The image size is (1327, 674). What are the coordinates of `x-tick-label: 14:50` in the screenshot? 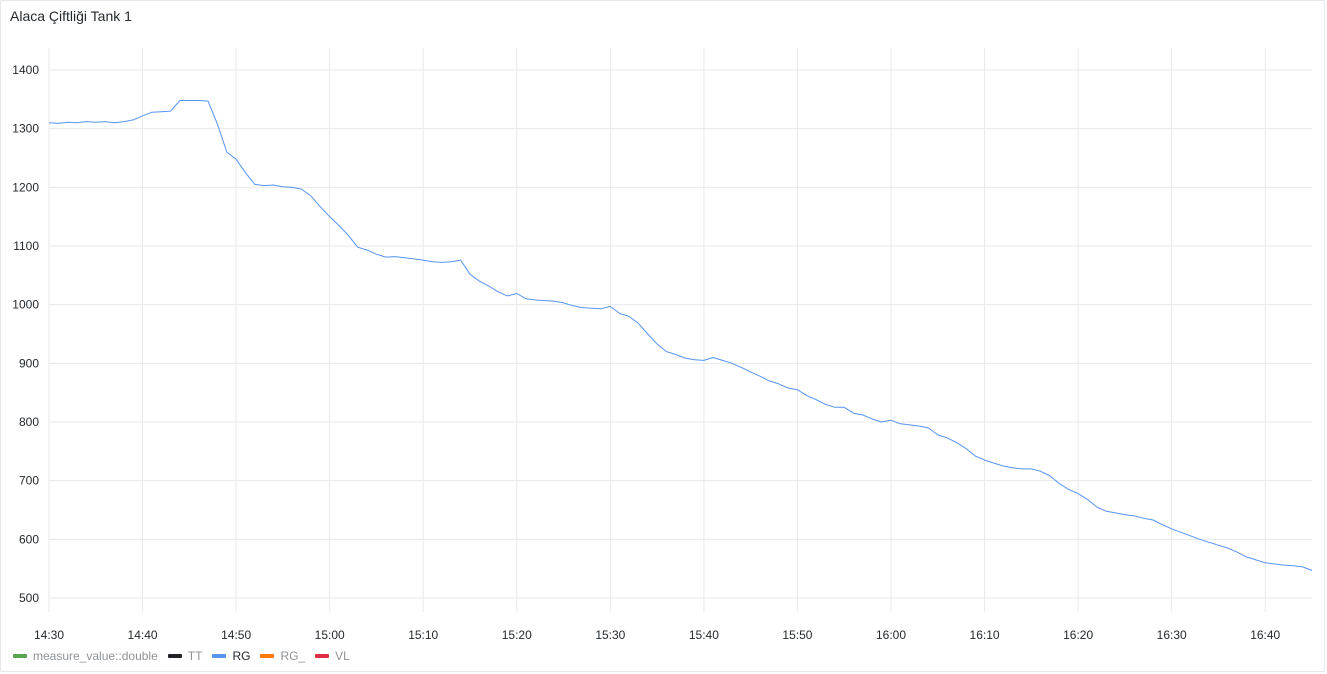 It's located at (236, 635).